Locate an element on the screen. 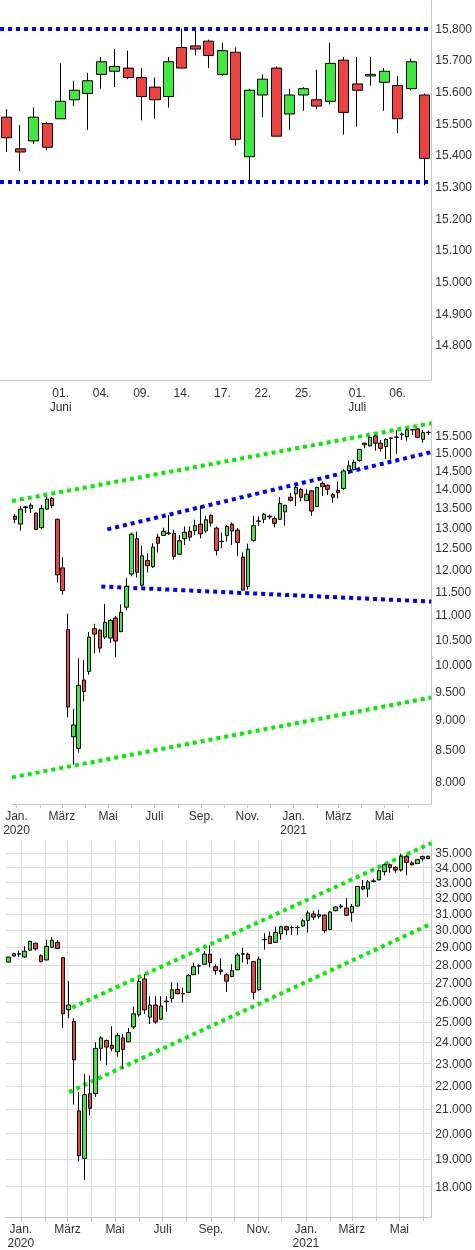  y-tick-label: 14.800 is located at coordinates (454, 345).